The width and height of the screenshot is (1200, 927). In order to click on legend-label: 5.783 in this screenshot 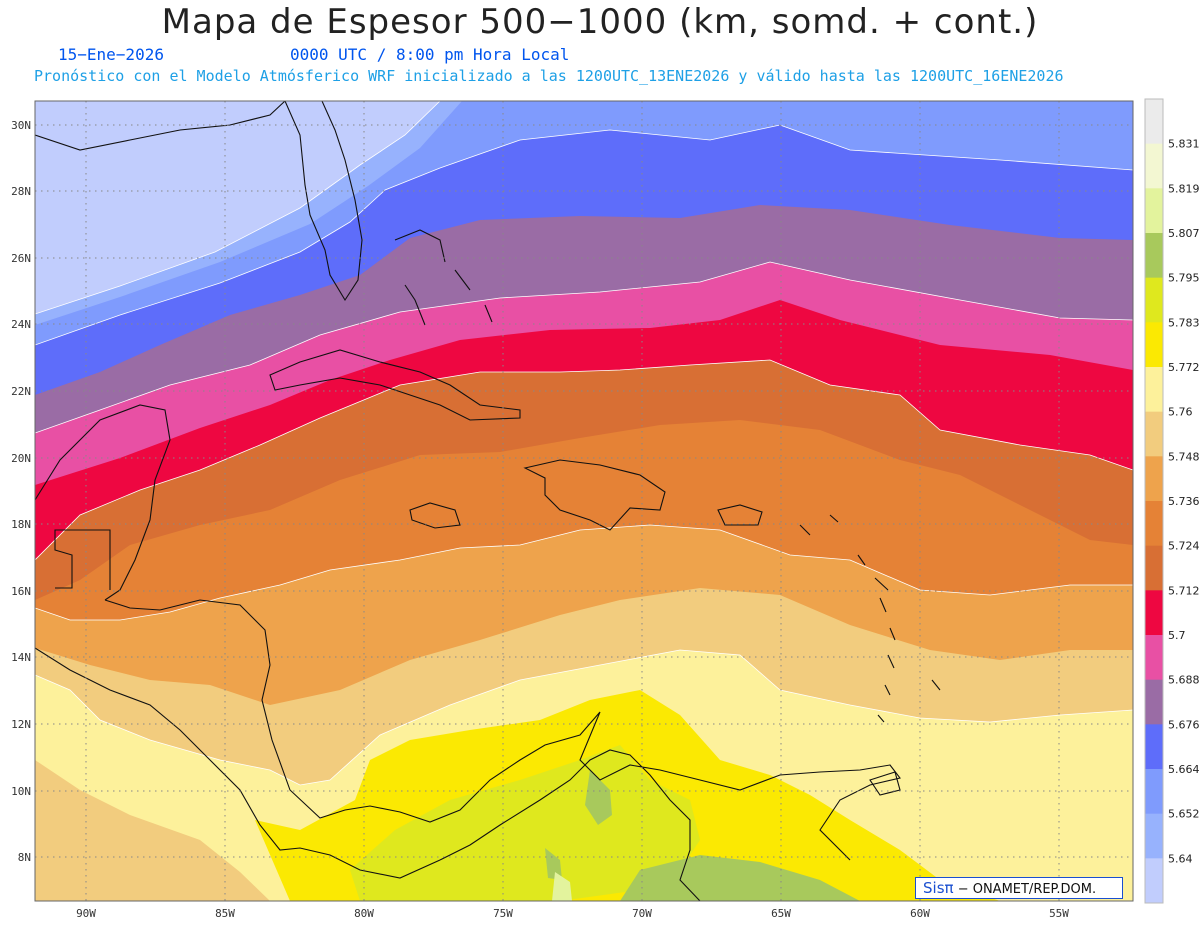, I will do `click(1184, 322)`.